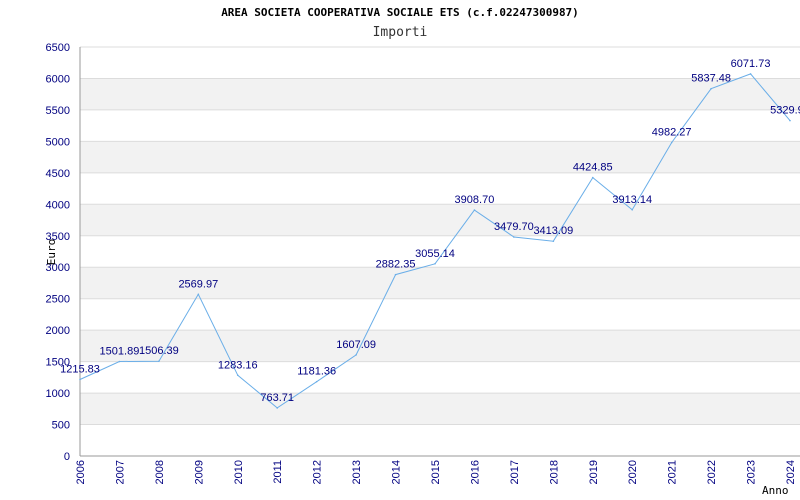  What do you see at coordinates (515, 472) in the screenshot?
I see `x-tick-label: 2017` at bounding box center [515, 472].